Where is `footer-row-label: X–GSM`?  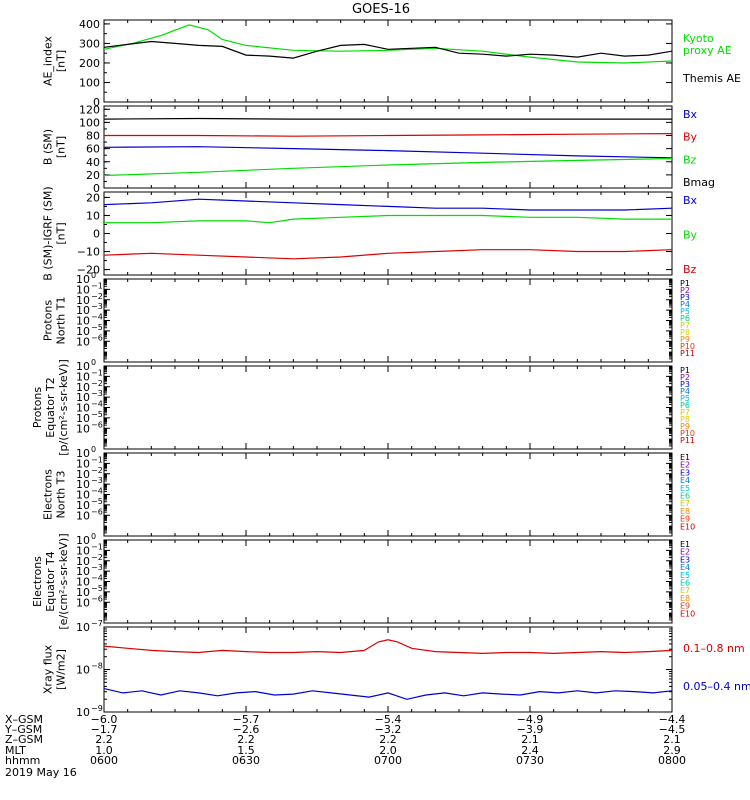
footer-row-label: X–GSM is located at coordinates (24, 719).